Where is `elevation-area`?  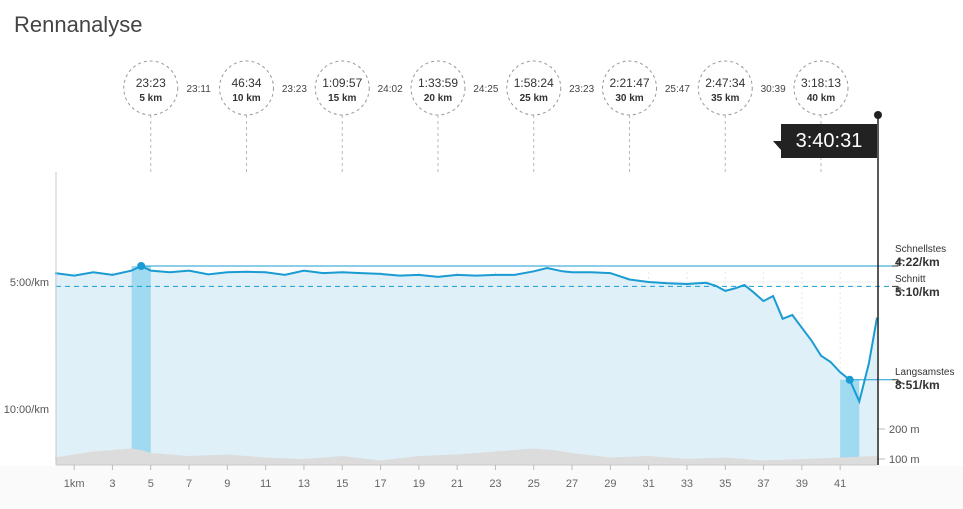 elevation-area is located at coordinates (466, 456).